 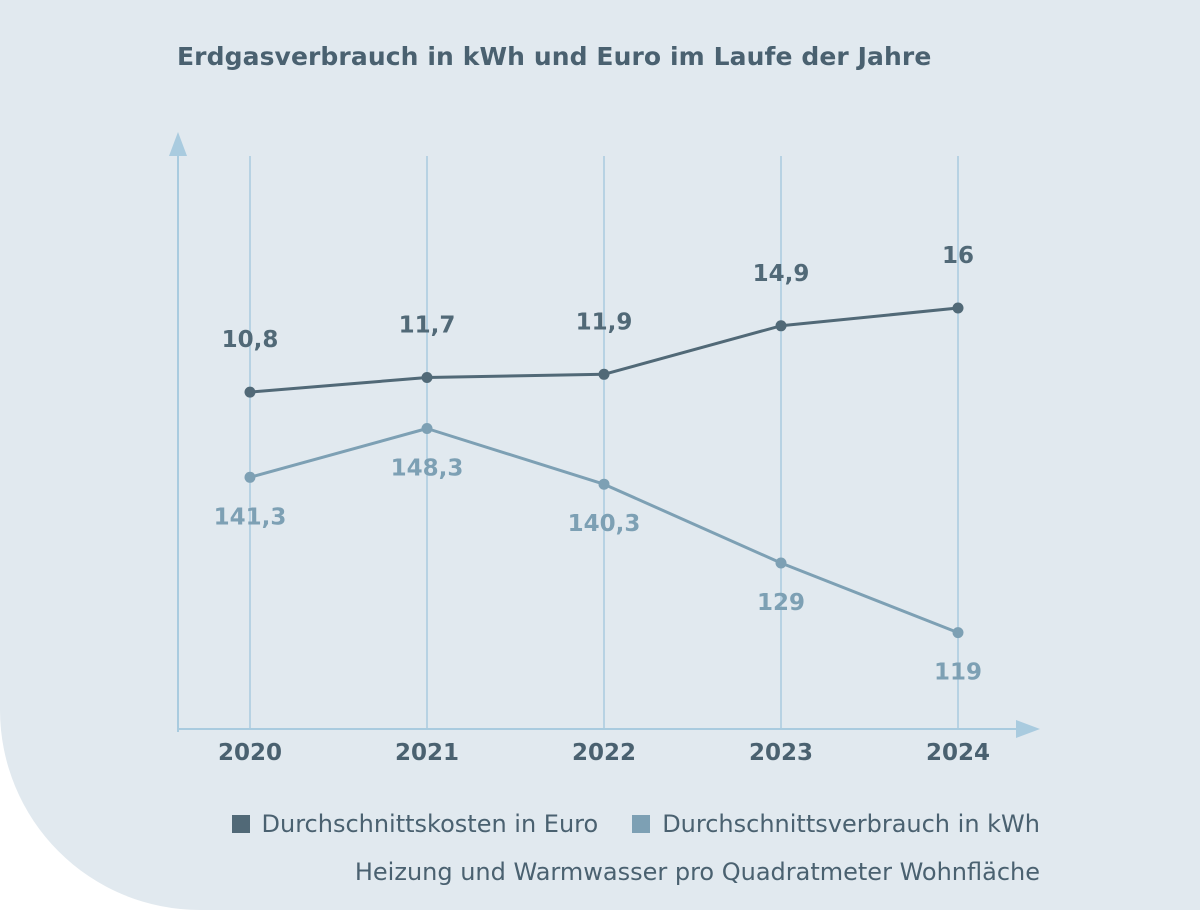 What do you see at coordinates (250, 753) in the screenshot?
I see `x-tick-label-2020: 2020` at bounding box center [250, 753].